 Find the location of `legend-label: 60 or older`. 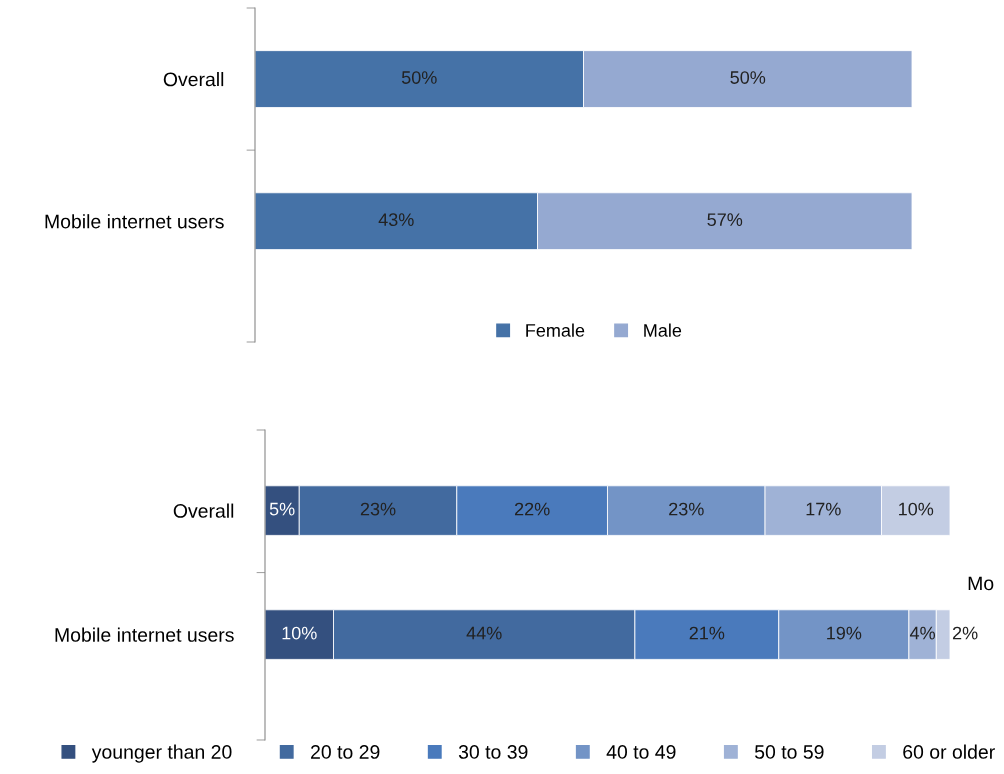

legend-label: 60 or older is located at coordinates (949, 751).